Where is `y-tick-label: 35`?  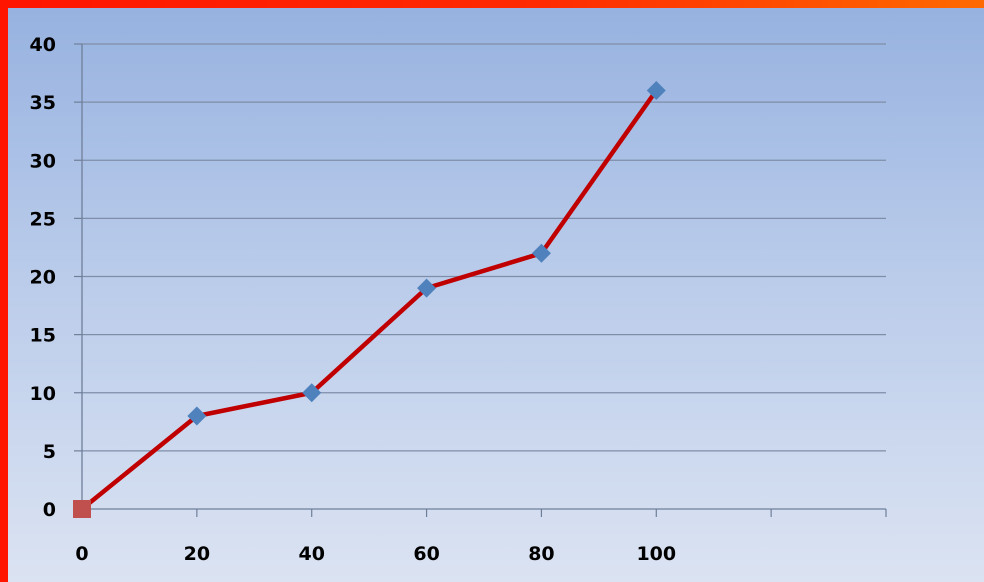
y-tick-label: 35 is located at coordinates (43, 103).